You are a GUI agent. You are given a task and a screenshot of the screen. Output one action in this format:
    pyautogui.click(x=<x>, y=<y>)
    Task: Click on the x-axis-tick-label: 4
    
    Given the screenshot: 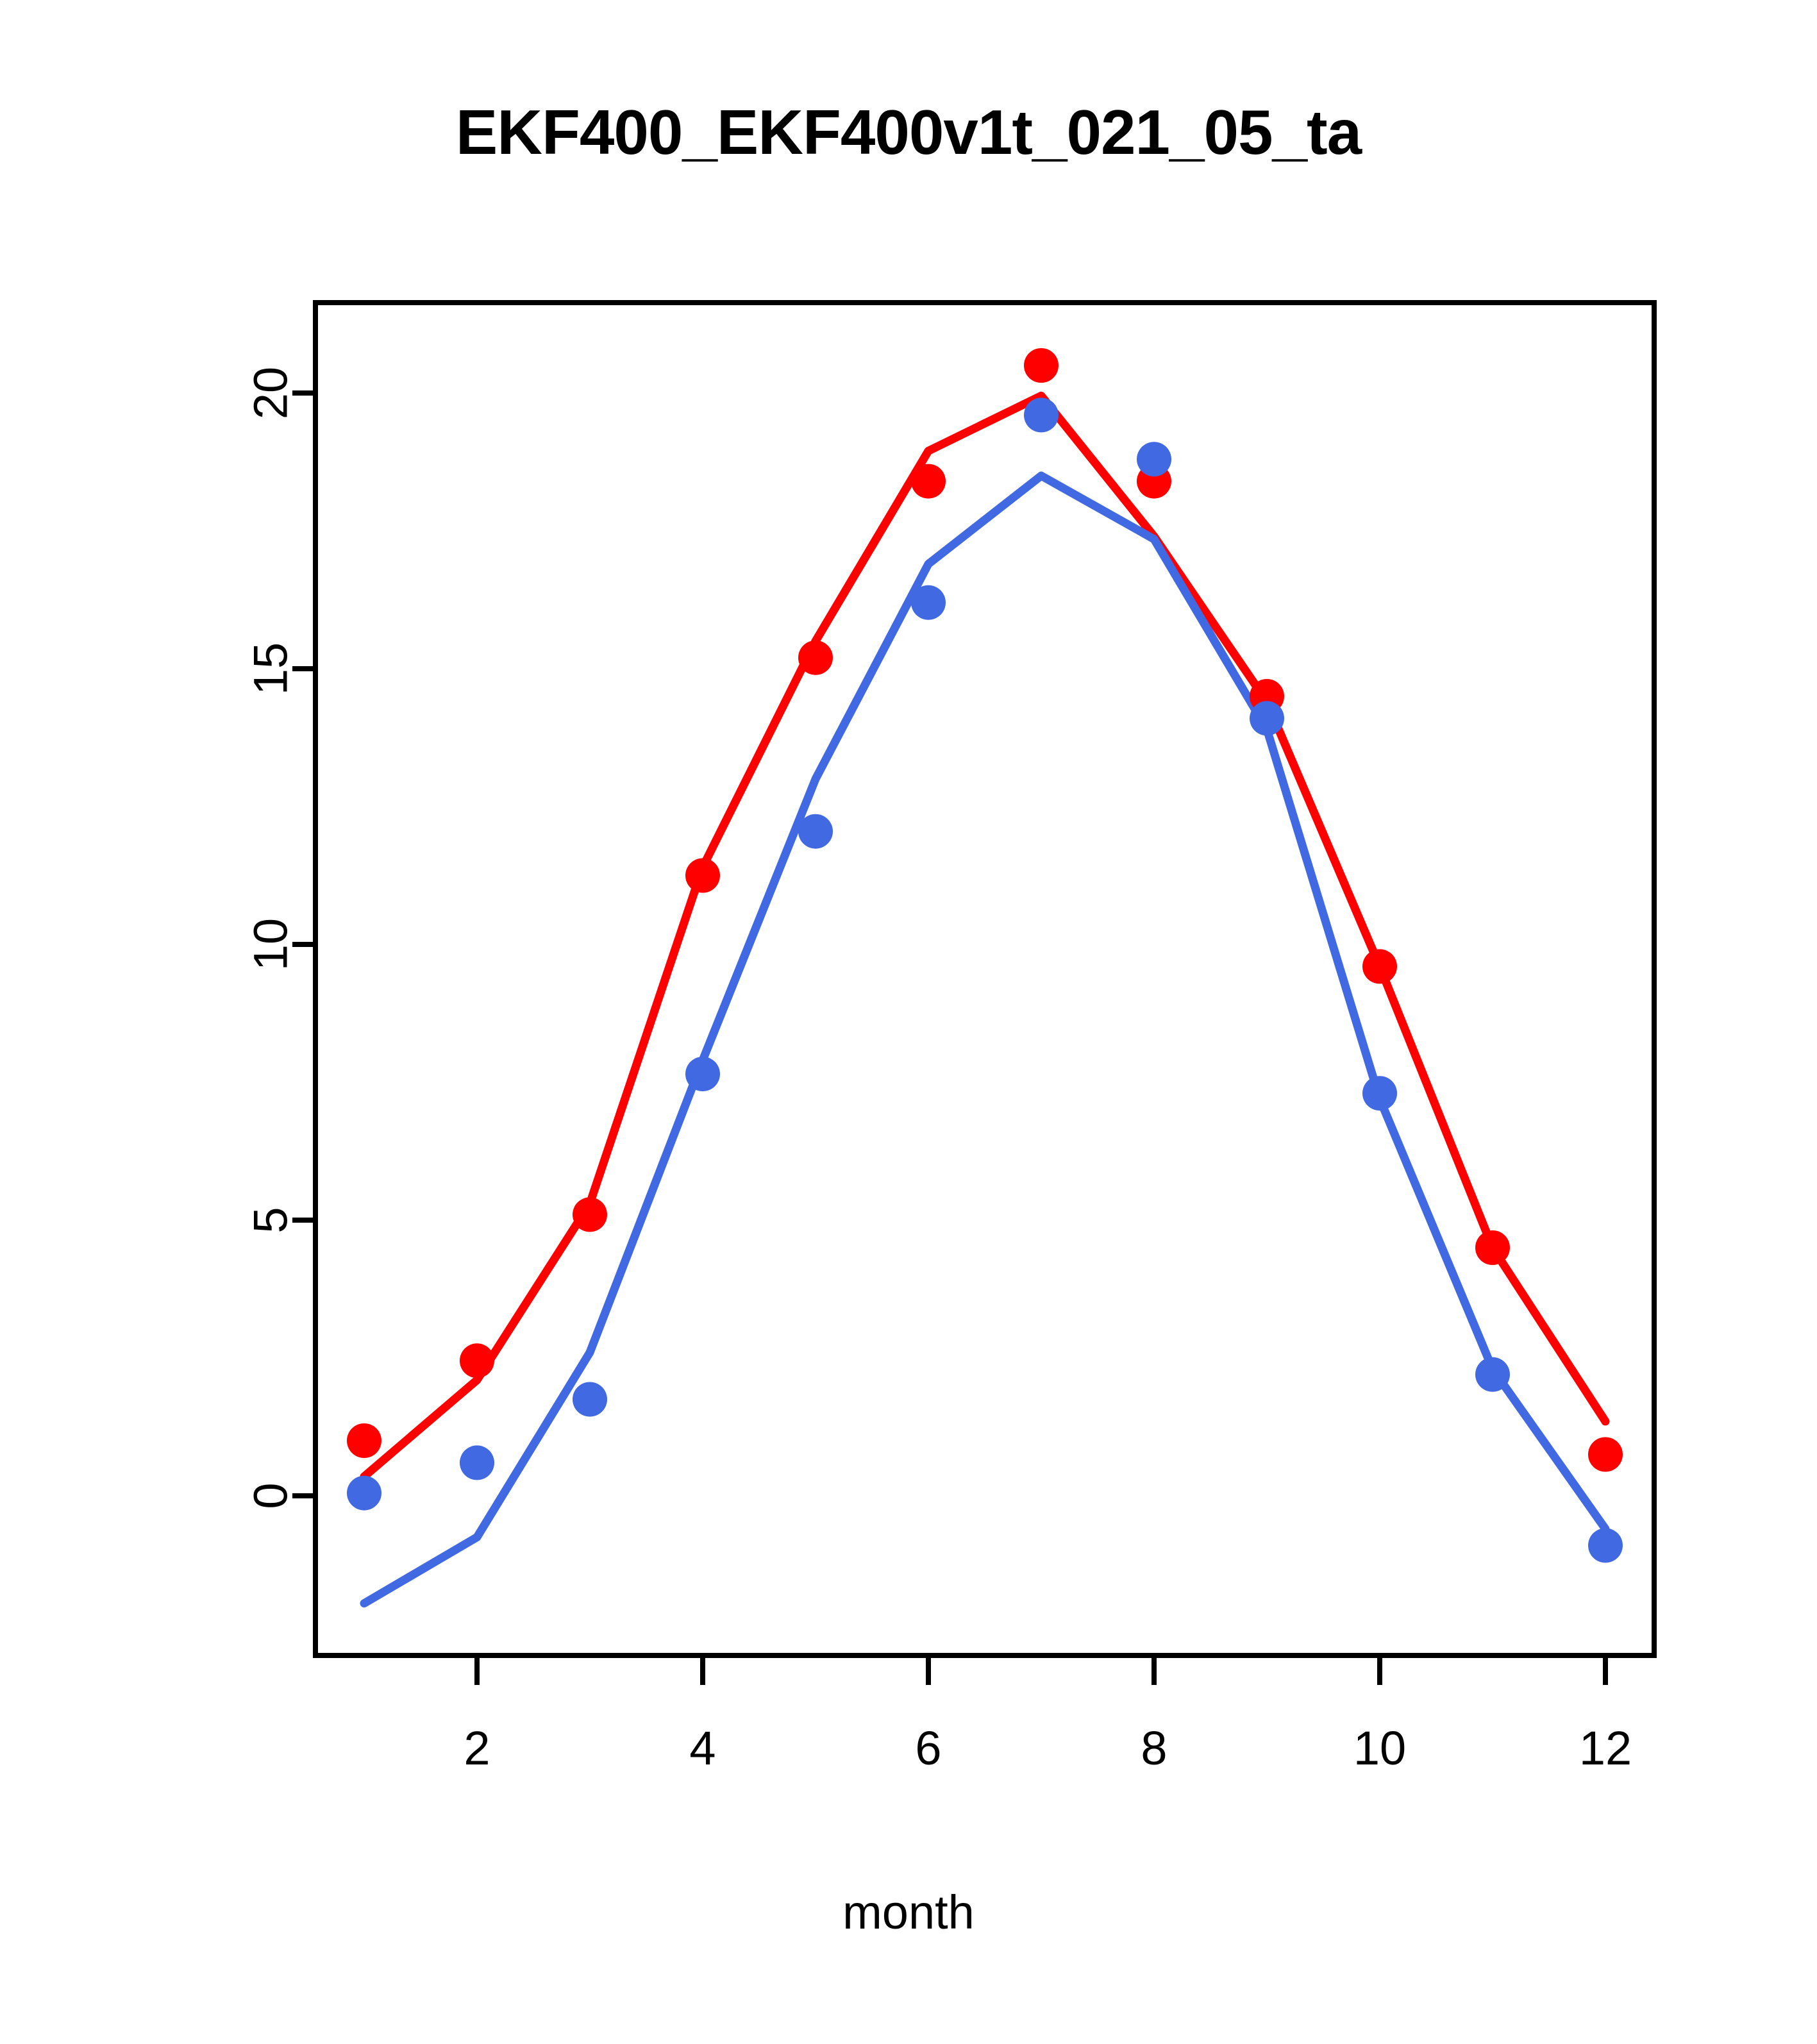 What is the action you would take?
    pyautogui.click(x=703, y=1748)
    